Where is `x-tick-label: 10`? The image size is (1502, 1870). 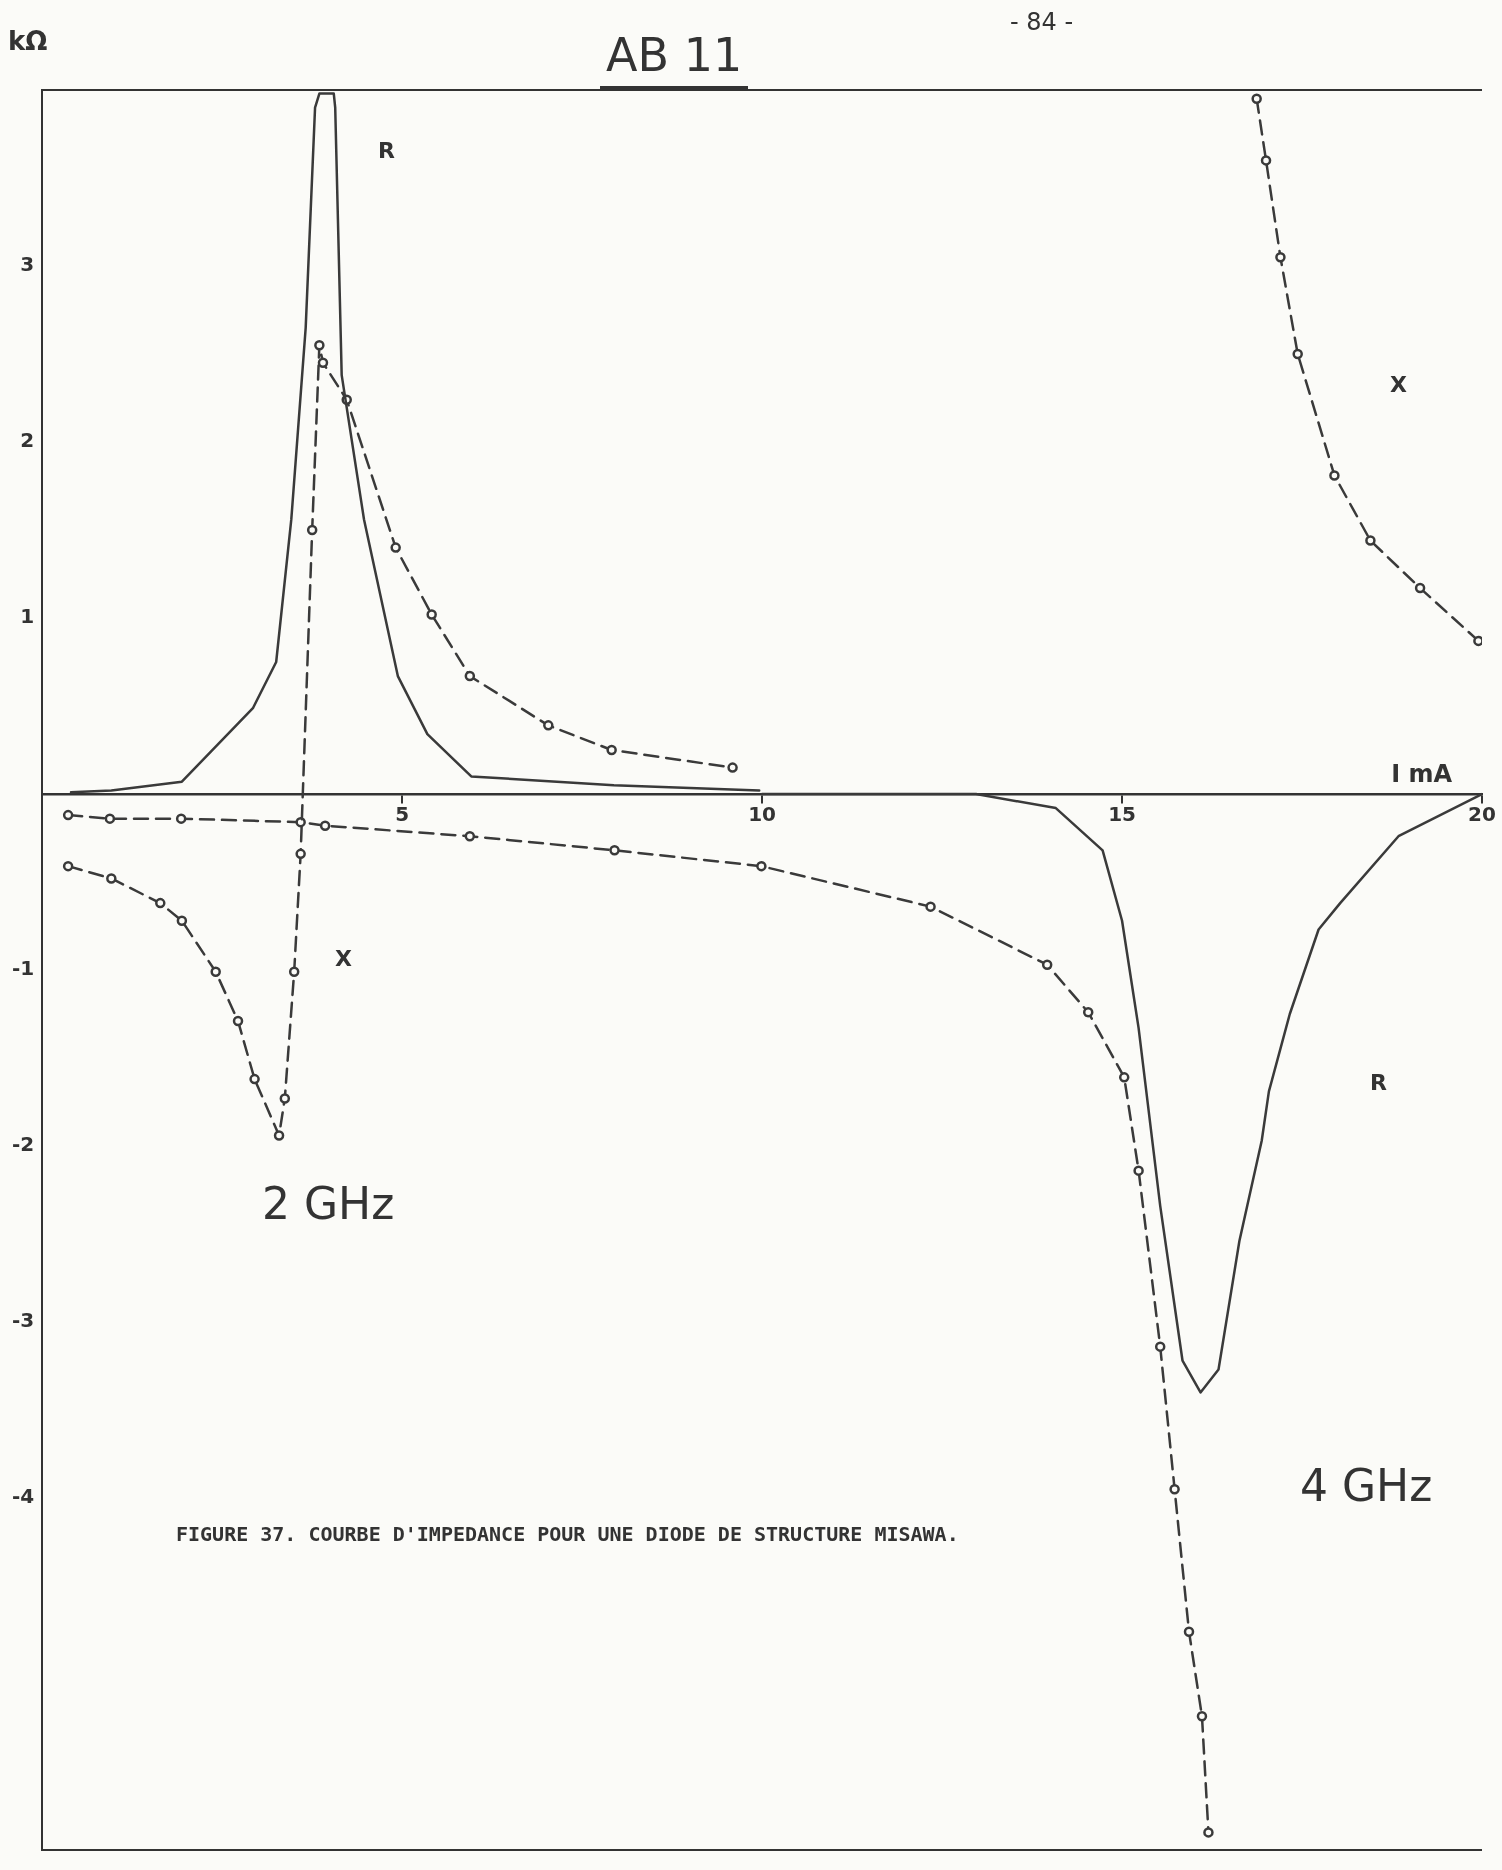
x-tick-label: 10 is located at coordinates (762, 814).